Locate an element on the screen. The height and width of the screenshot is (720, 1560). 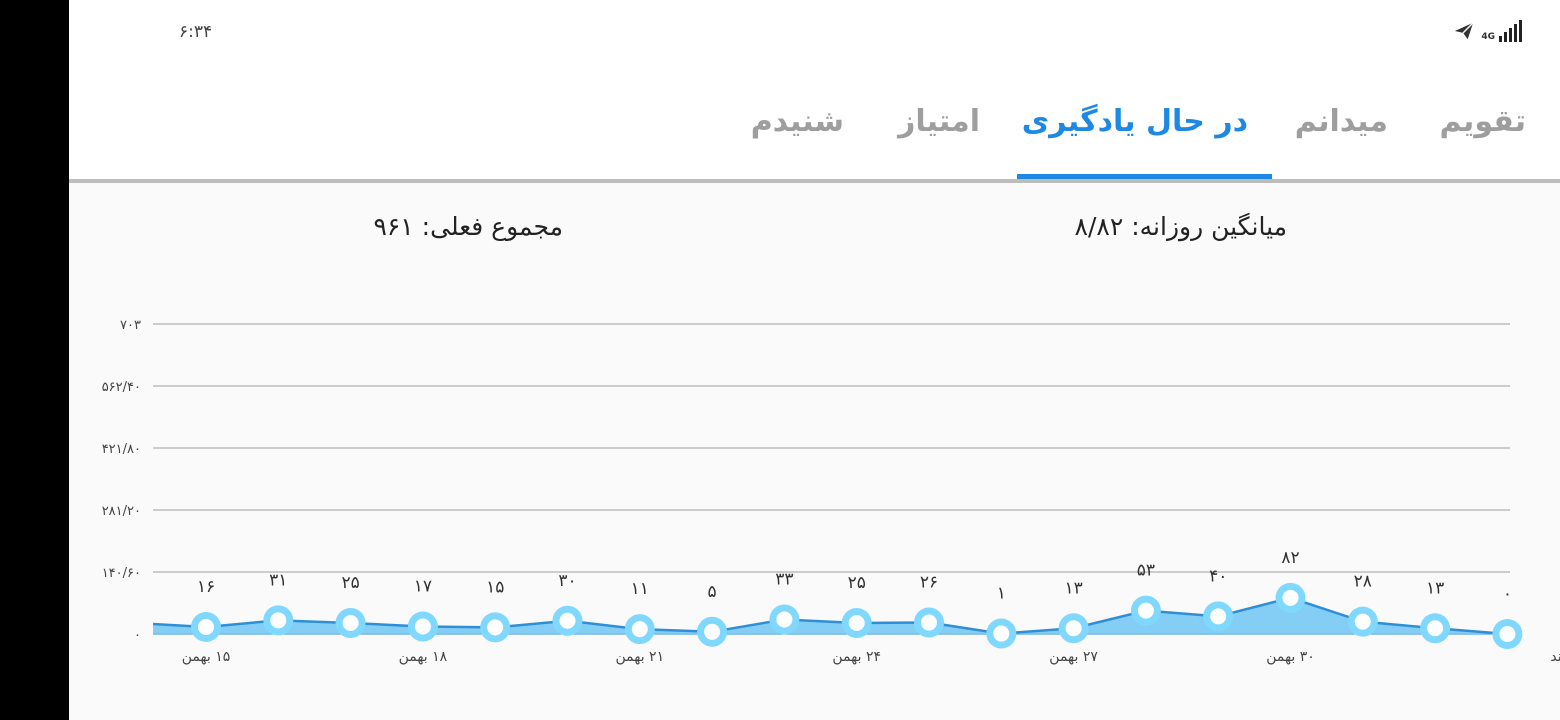
data-label: ۱۵ is located at coordinates (495, 587).